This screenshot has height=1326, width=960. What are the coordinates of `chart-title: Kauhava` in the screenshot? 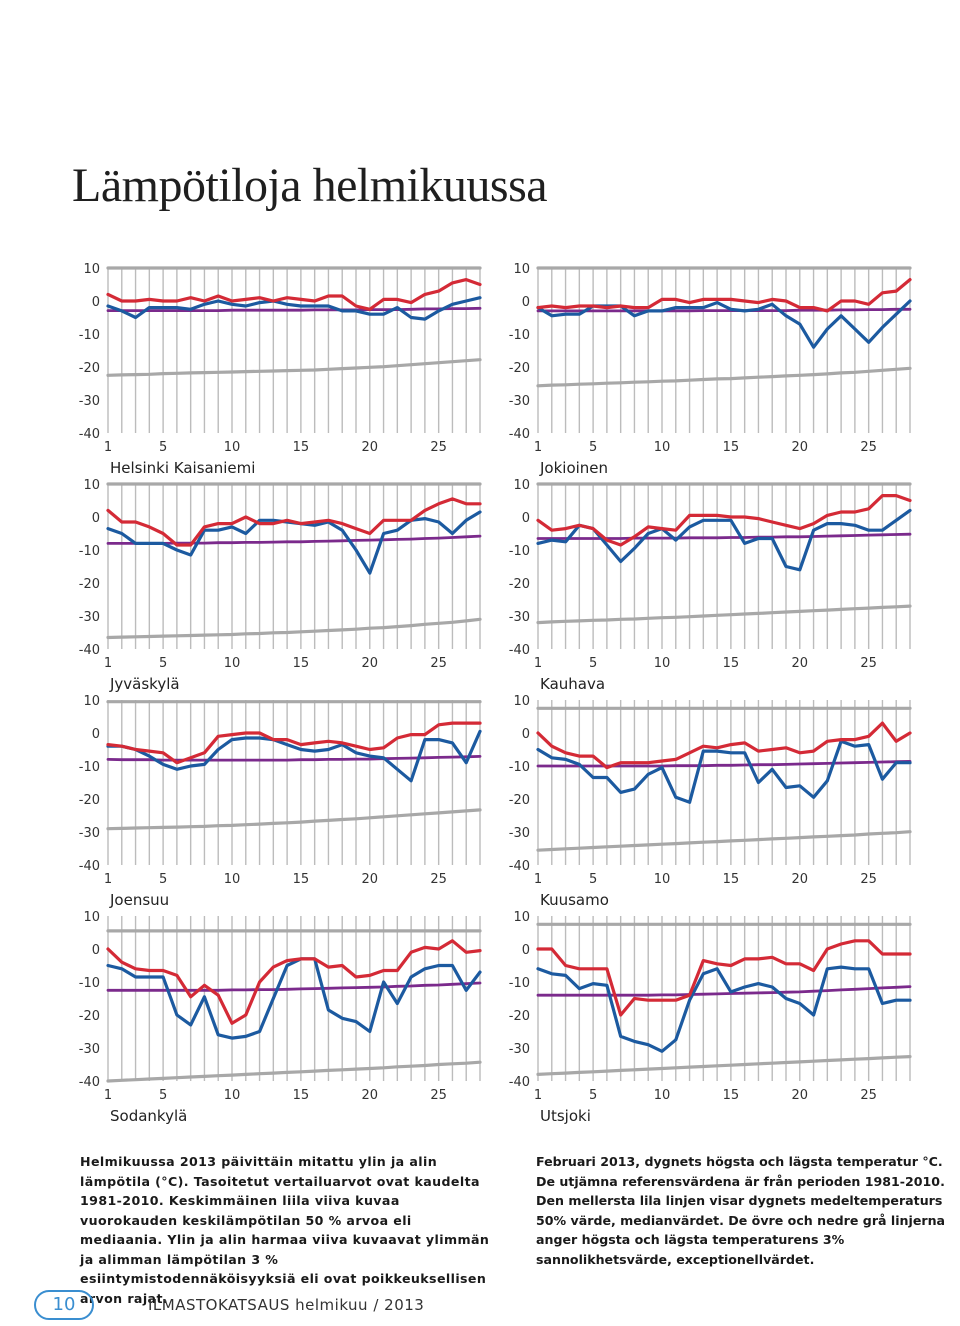 It's located at (572, 684).